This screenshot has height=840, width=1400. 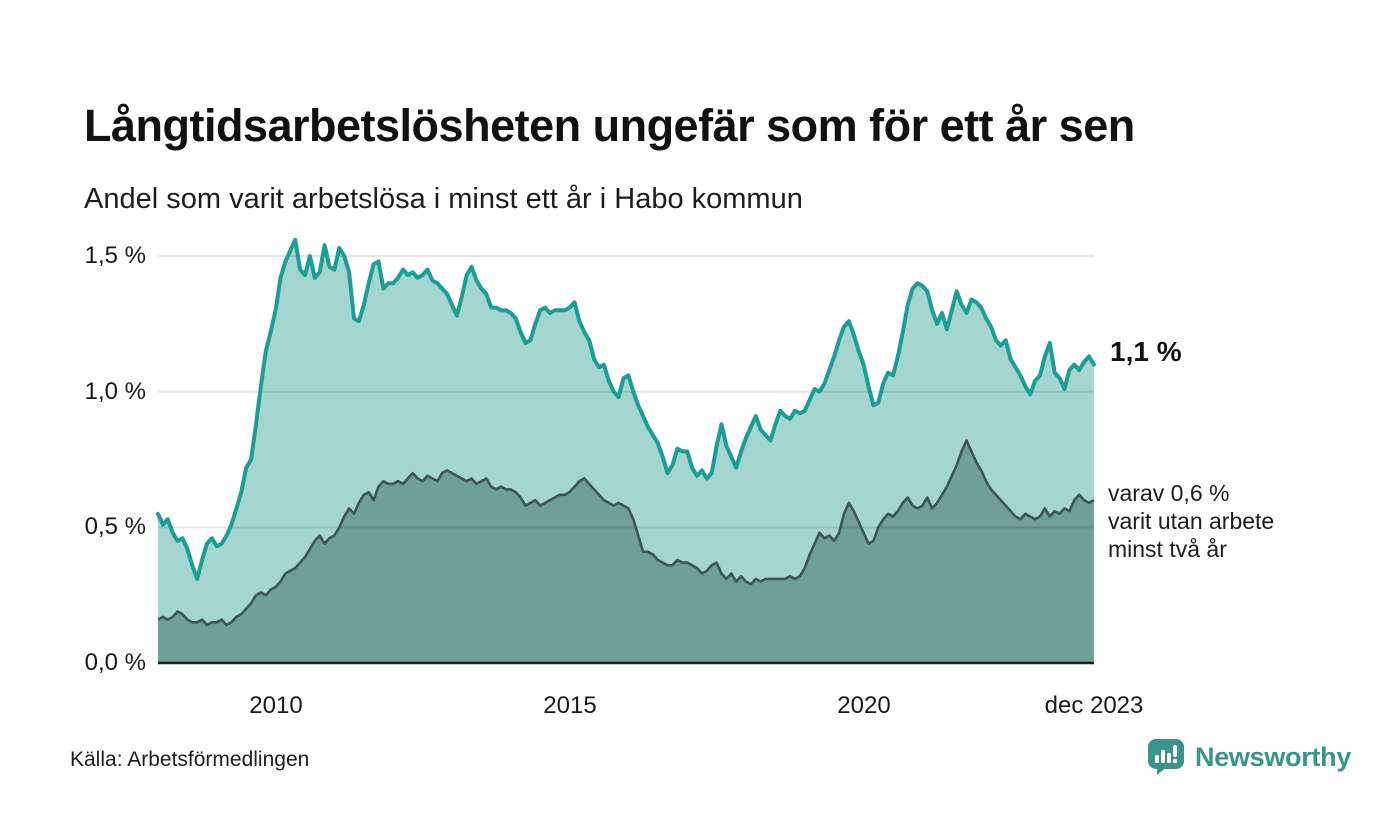 I want to click on source-label: Källa: Arbetsförmedlingen, so click(x=190, y=759).